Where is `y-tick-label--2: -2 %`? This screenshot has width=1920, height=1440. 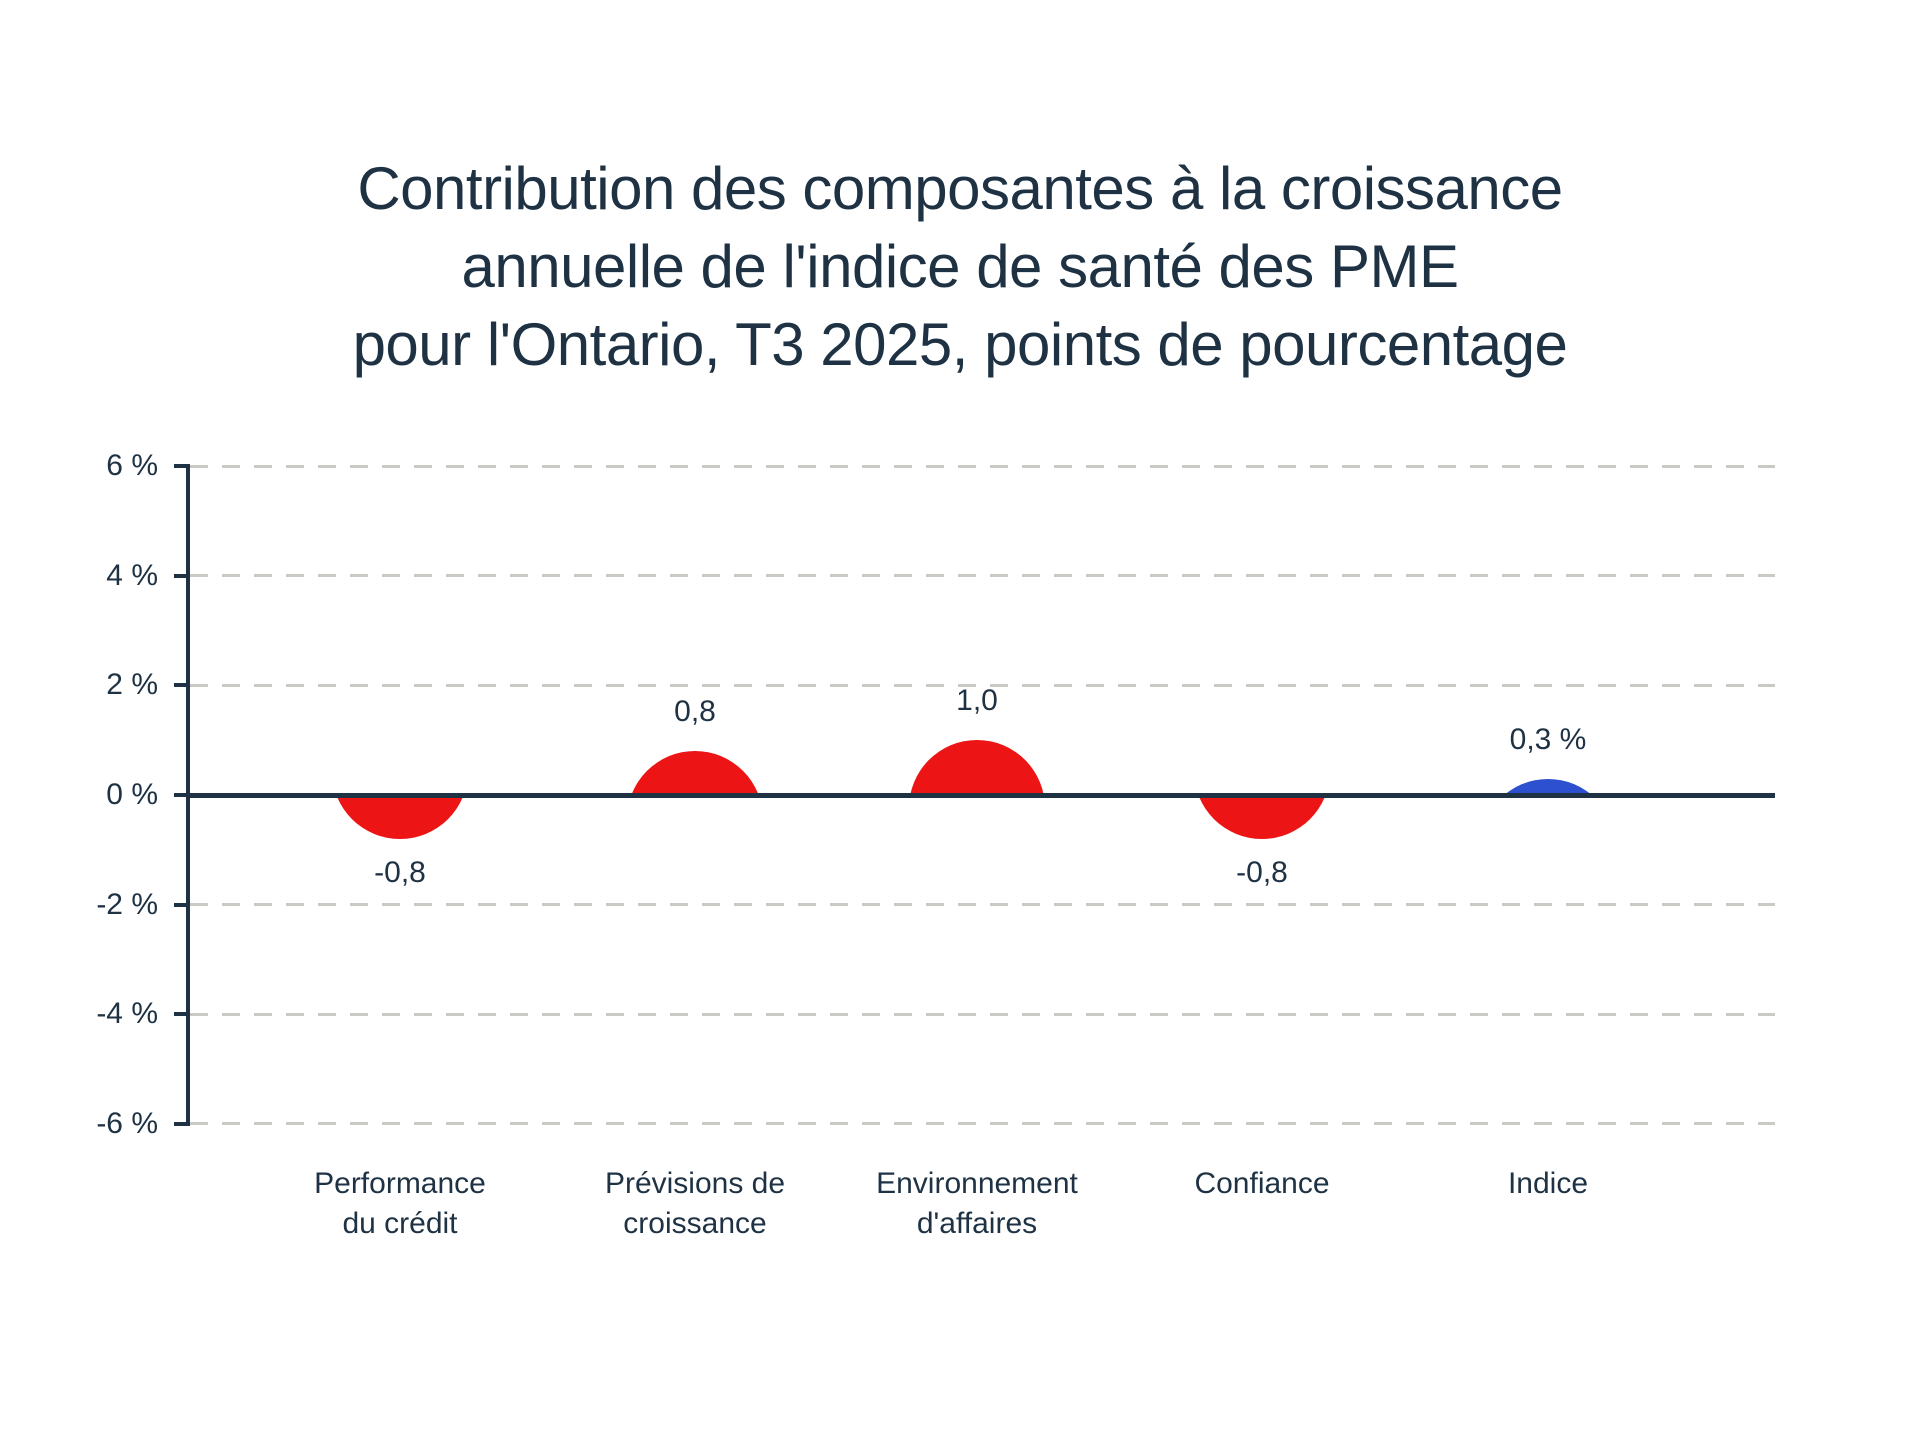 y-tick-label--2: -2 % is located at coordinates (127, 904).